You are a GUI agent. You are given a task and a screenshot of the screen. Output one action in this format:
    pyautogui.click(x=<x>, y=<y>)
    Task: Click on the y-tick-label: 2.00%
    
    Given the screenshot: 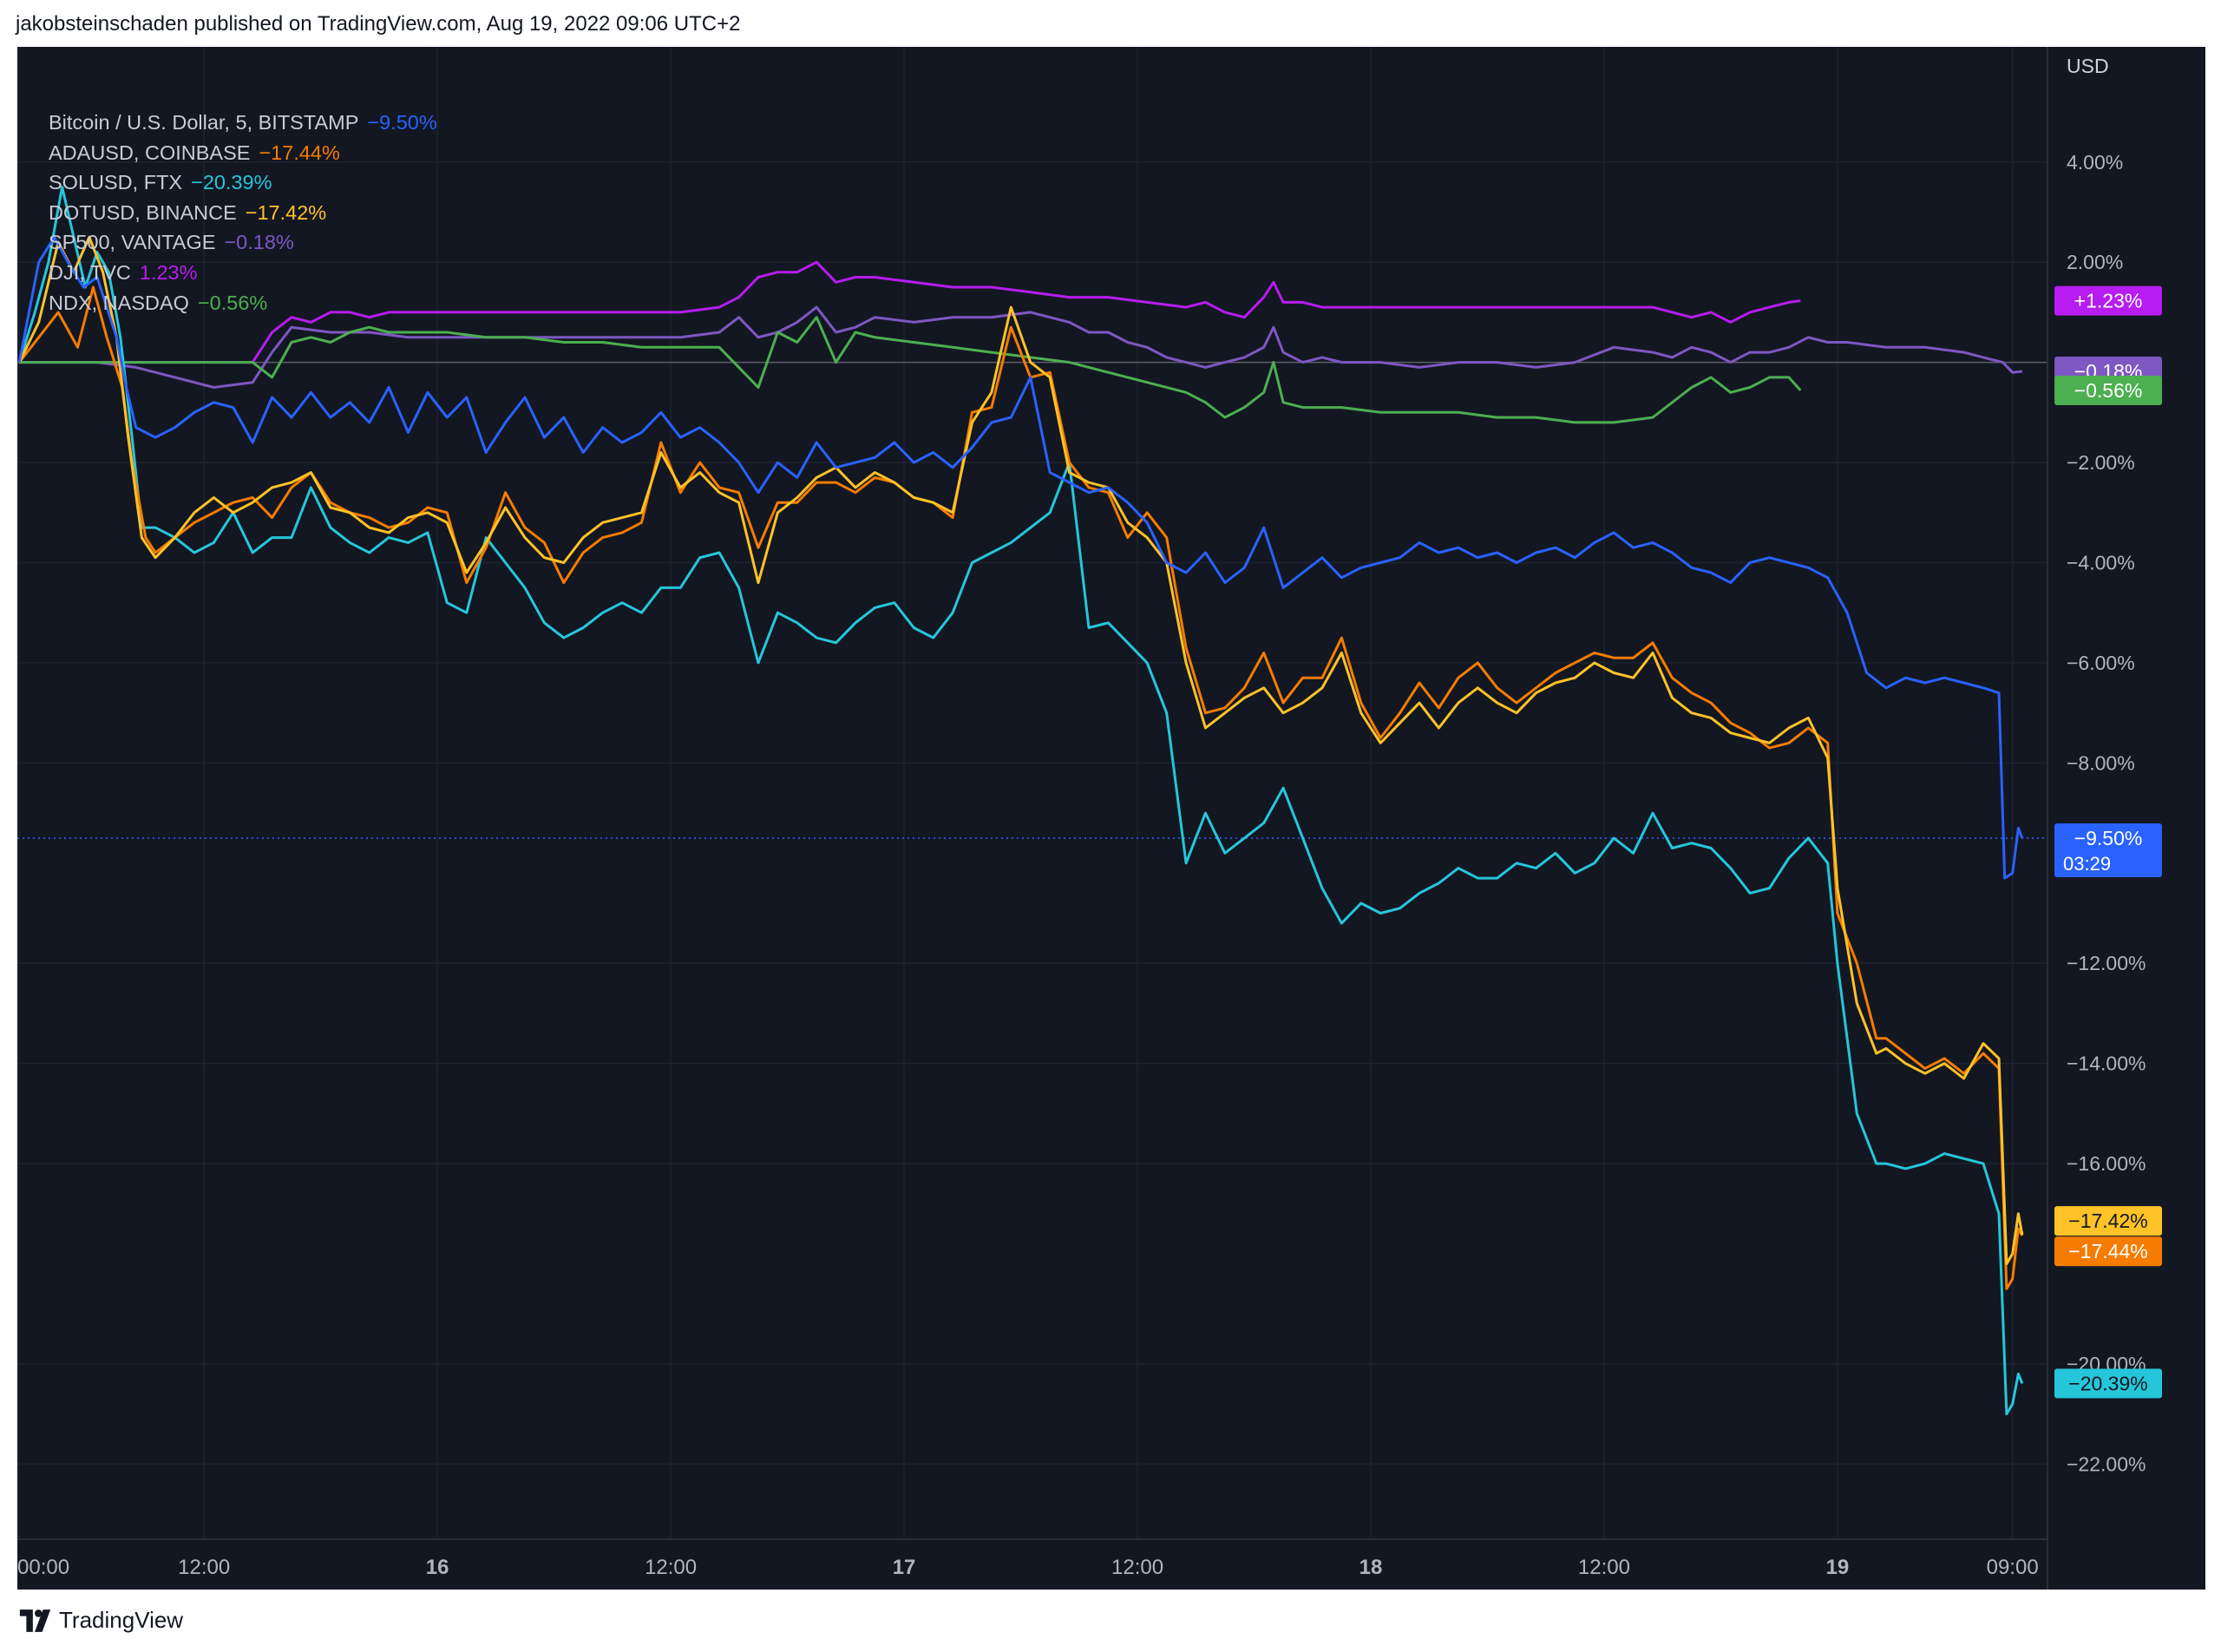 What is the action you would take?
    pyautogui.click(x=2095, y=262)
    